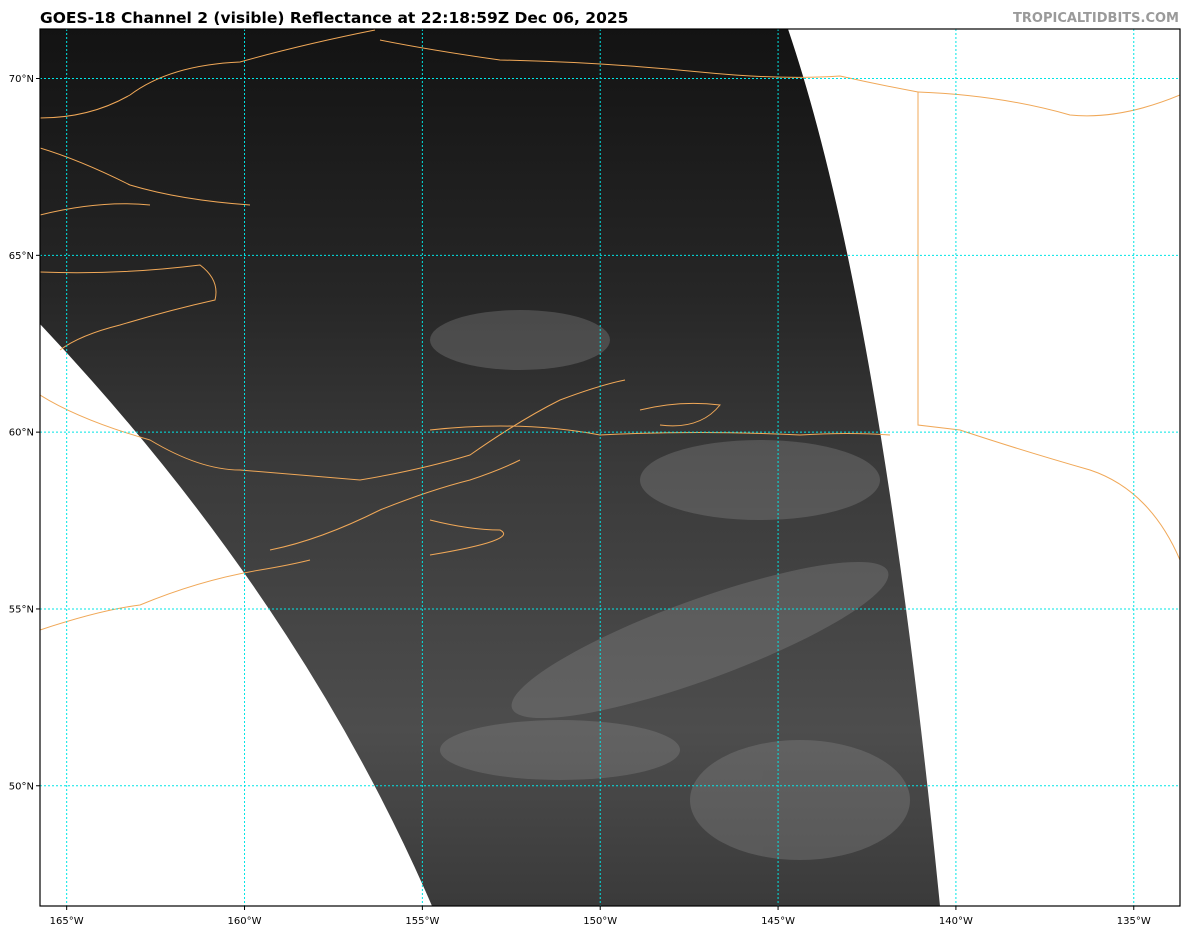  I want to click on lat-tick-label: 70°N, so click(21, 79).